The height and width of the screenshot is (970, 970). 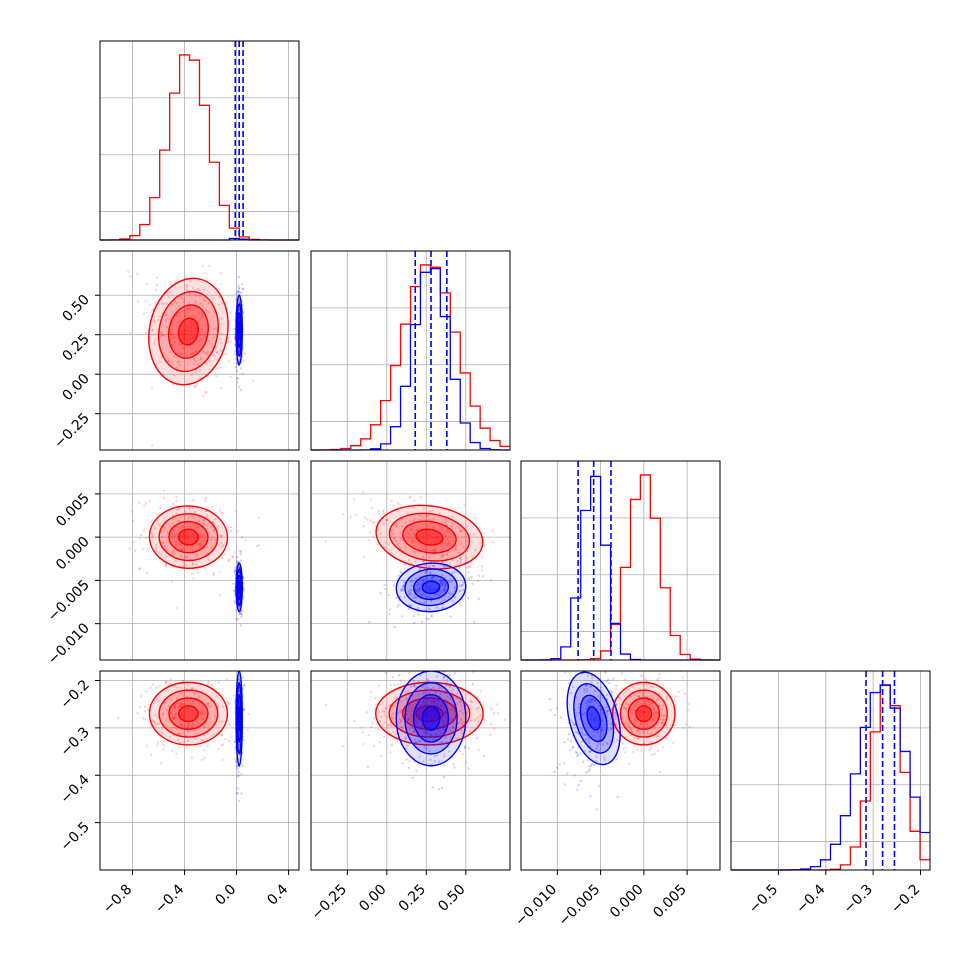 What do you see at coordinates (73, 554) in the screenshot?
I see `y-tick-label: 0.000` at bounding box center [73, 554].